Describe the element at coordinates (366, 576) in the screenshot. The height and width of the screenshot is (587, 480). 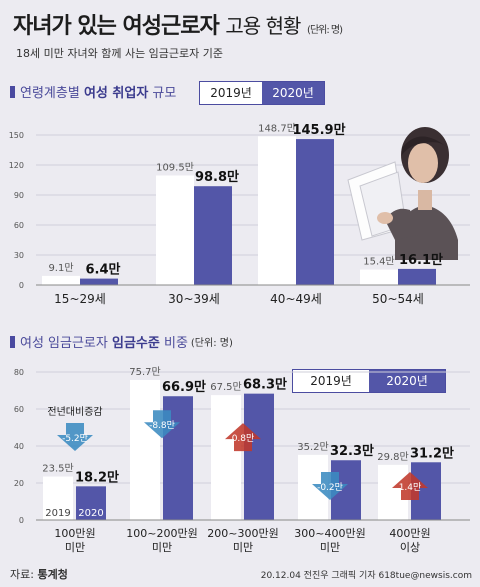
I see `credit: 20.12.04 전진우 그래픽 기자 618tue@newsis.com` at that location.